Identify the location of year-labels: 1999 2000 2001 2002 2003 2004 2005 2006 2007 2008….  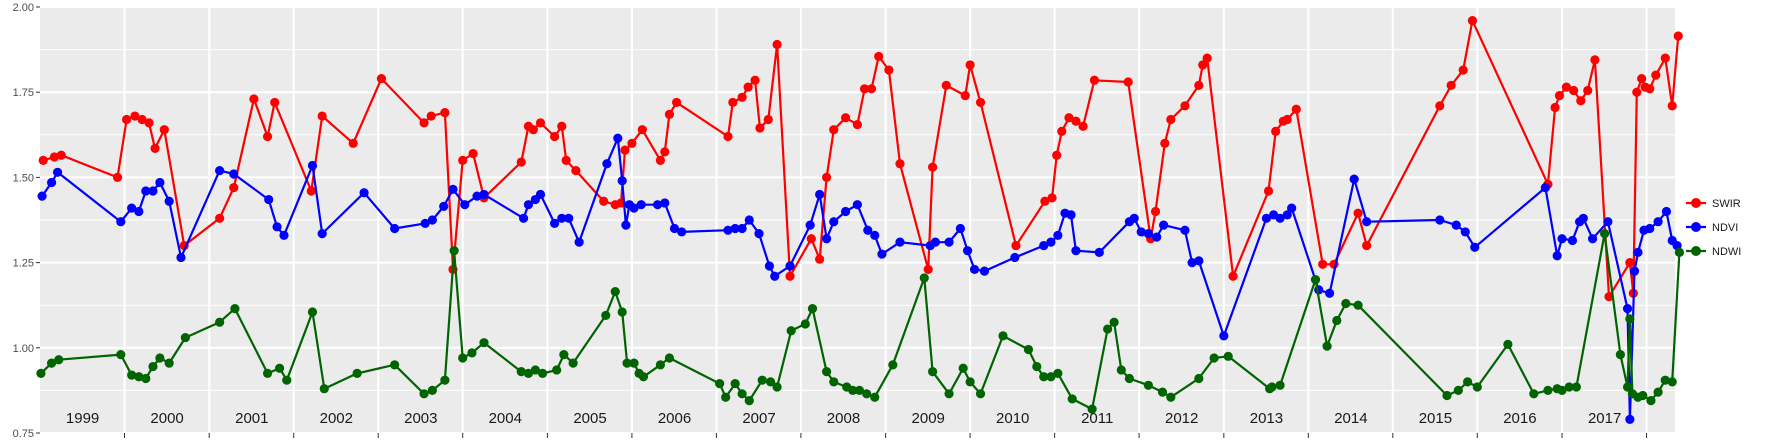
(843, 418).